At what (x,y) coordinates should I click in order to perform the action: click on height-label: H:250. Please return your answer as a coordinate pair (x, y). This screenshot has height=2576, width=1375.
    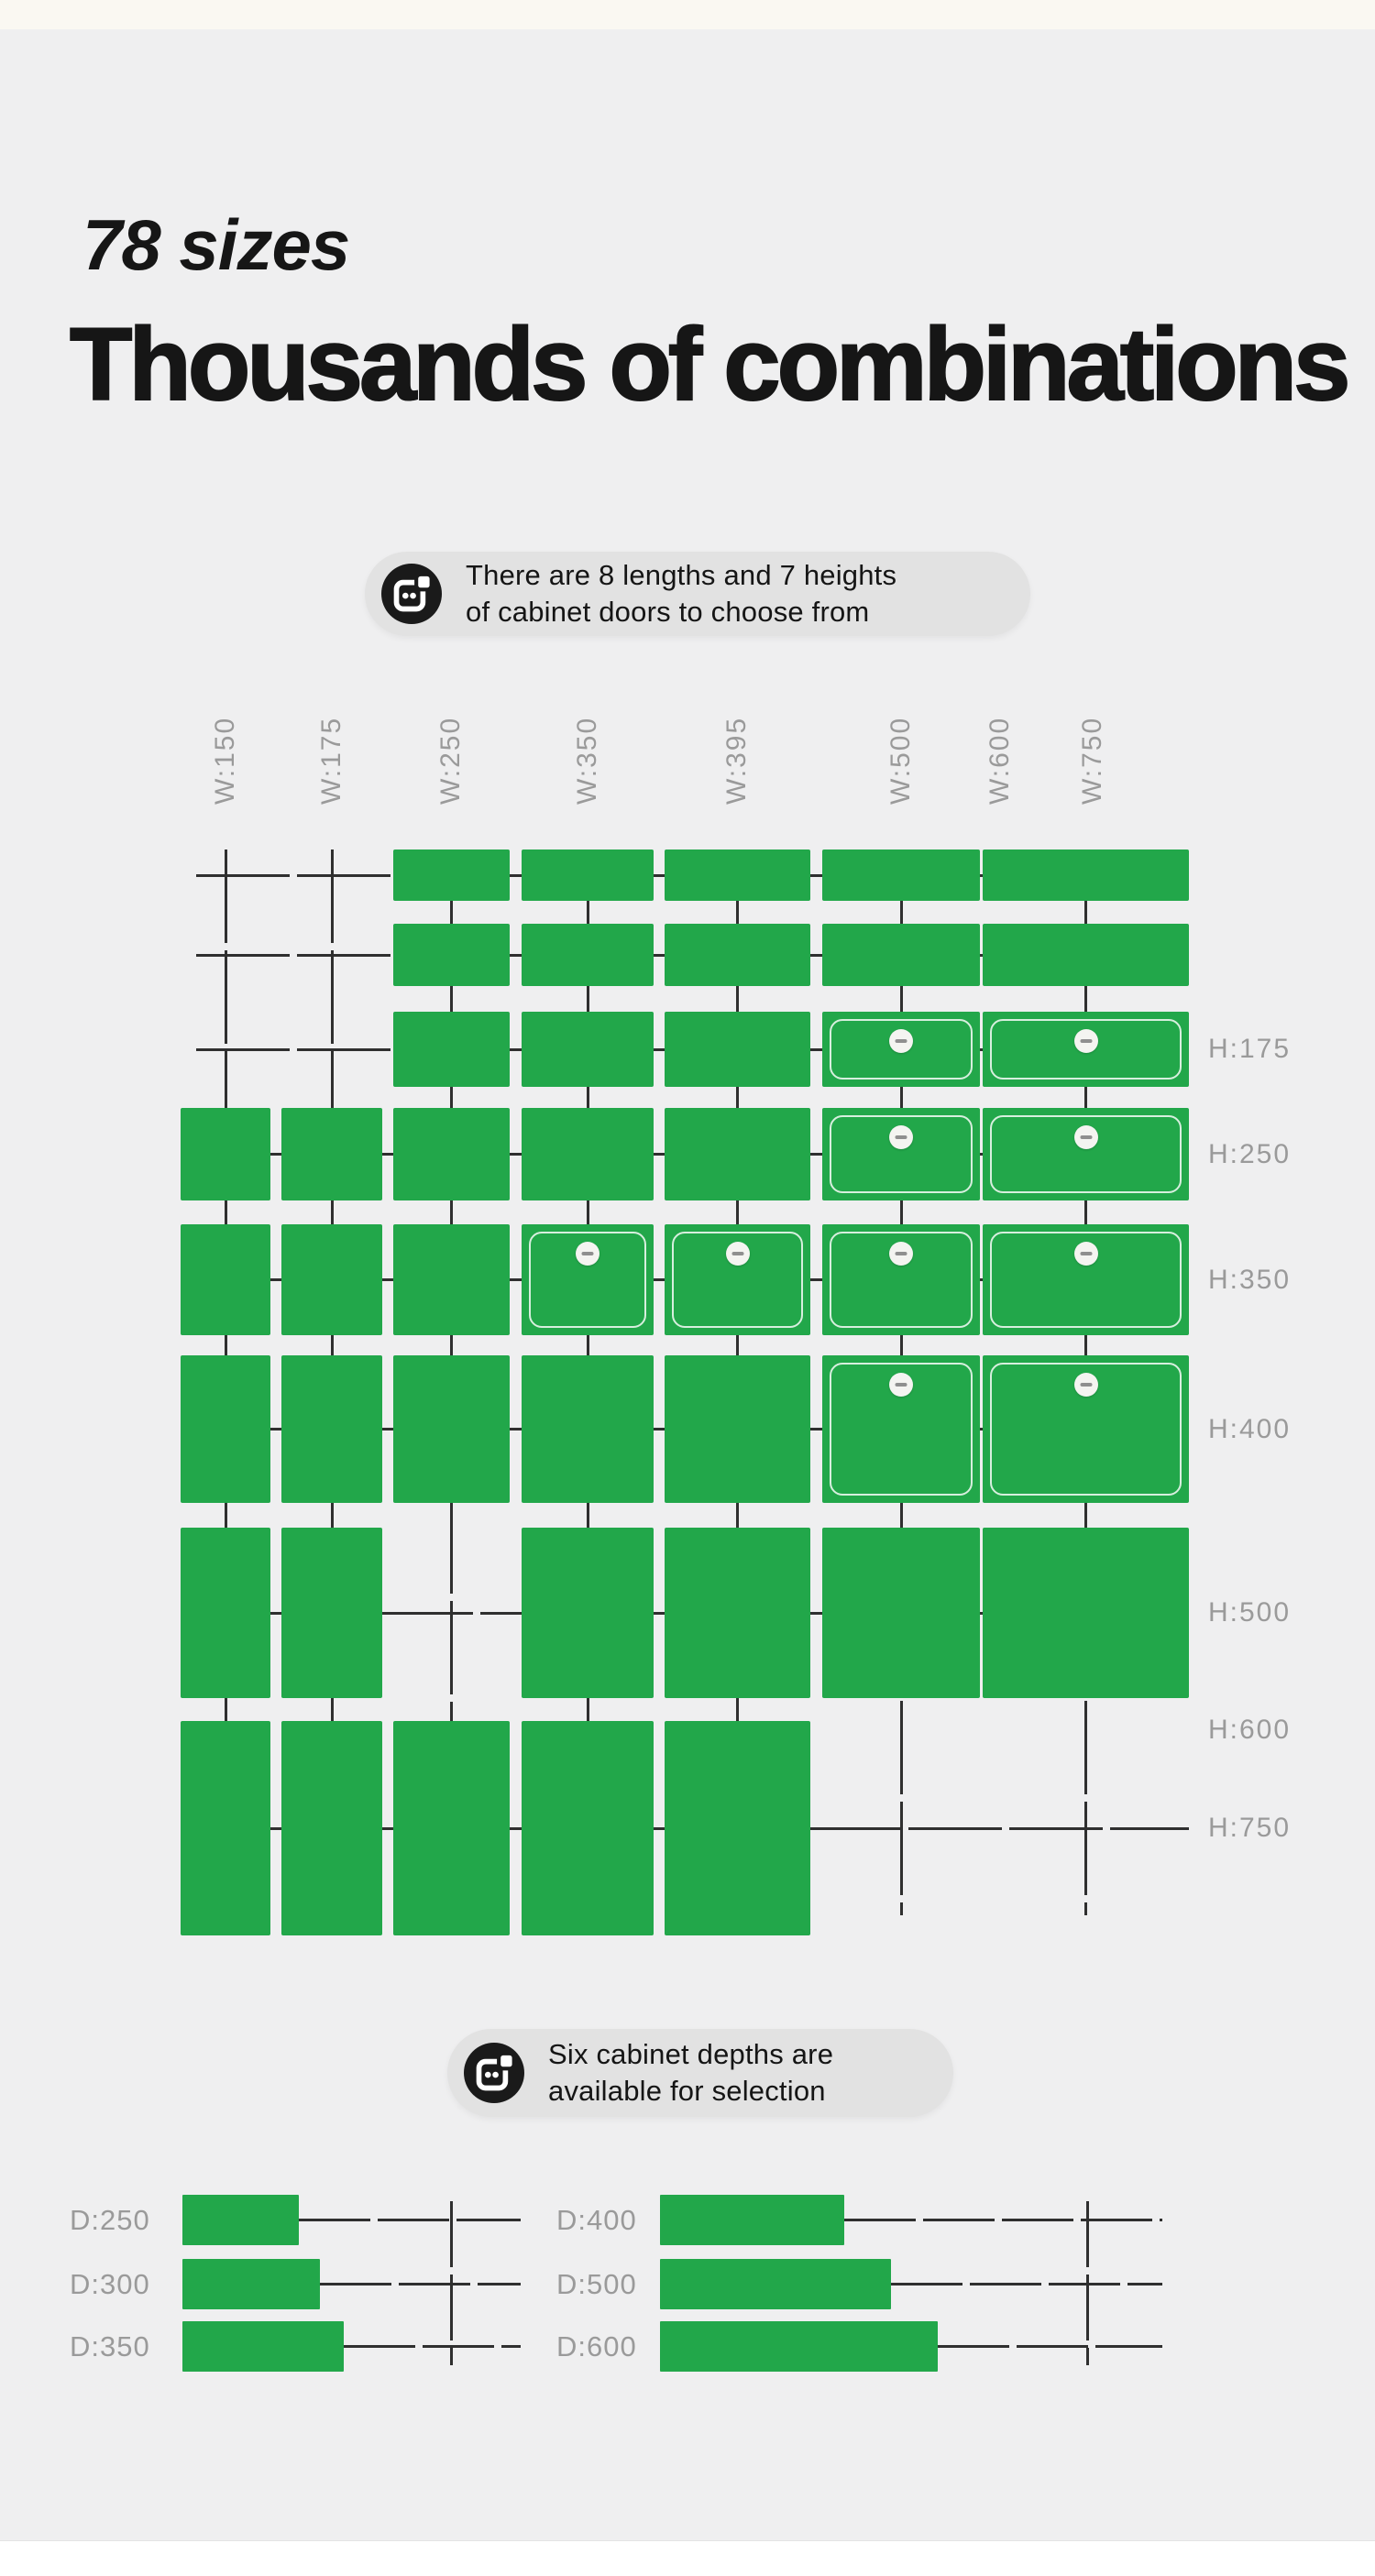
    Looking at the image, I should click on (1250, 1154).